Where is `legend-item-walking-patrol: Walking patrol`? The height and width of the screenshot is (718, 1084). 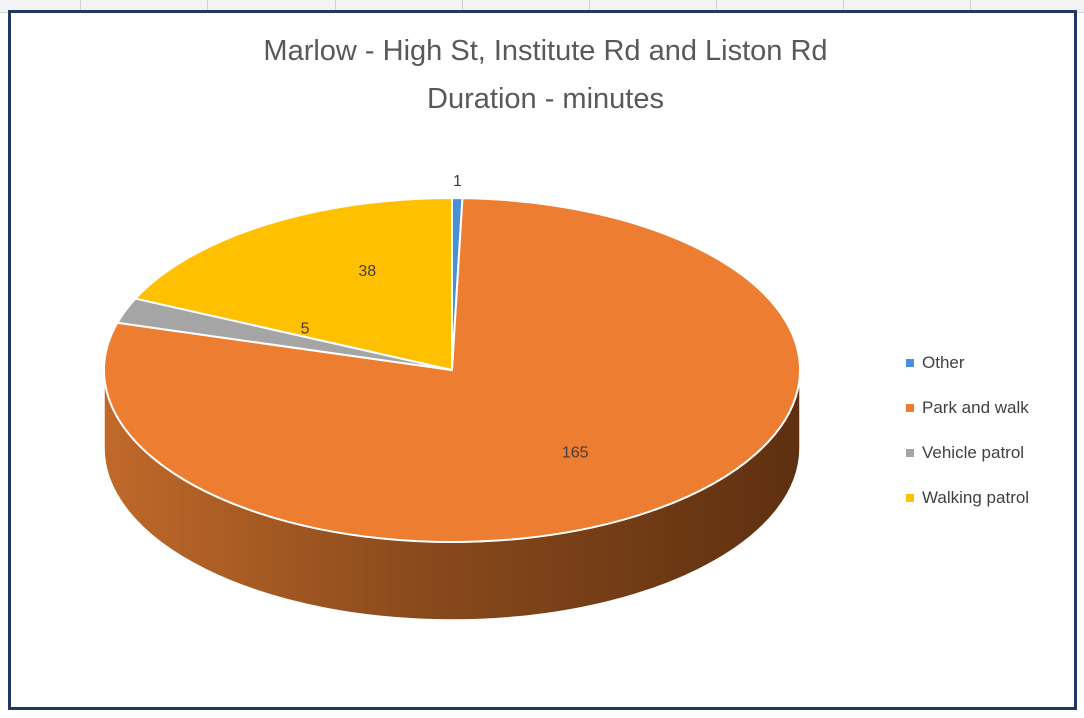
legend-item-walking-patrol: Walking patrol is located at coordinates (991, 497).